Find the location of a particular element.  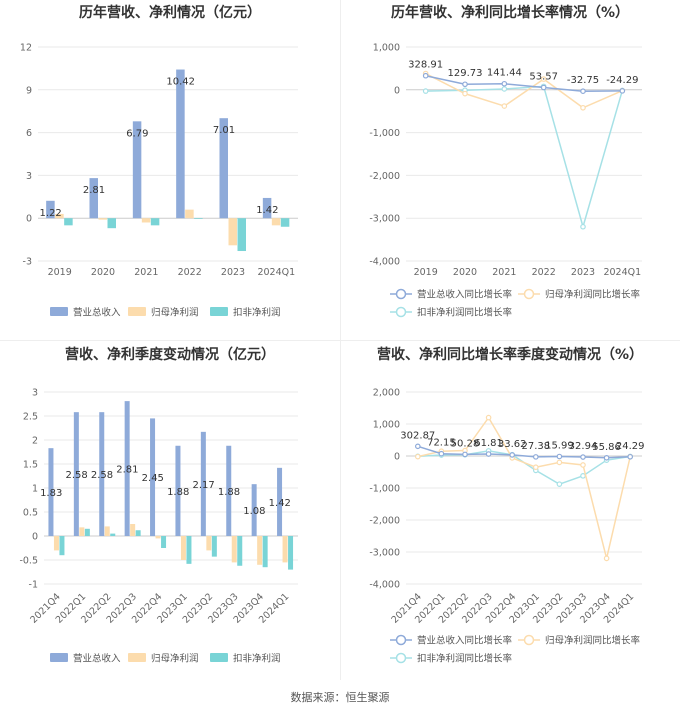

y-tick-label: -3 is located at coordinates (27, 262).